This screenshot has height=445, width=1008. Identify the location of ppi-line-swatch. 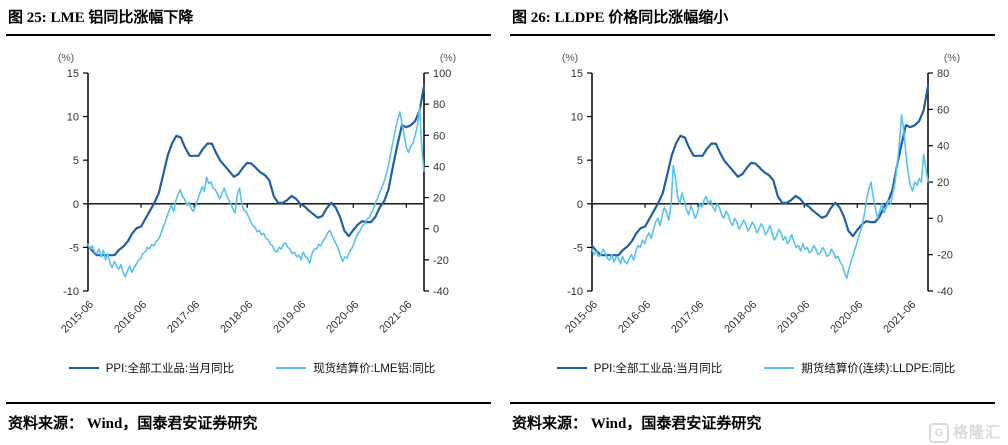
(83, 368).